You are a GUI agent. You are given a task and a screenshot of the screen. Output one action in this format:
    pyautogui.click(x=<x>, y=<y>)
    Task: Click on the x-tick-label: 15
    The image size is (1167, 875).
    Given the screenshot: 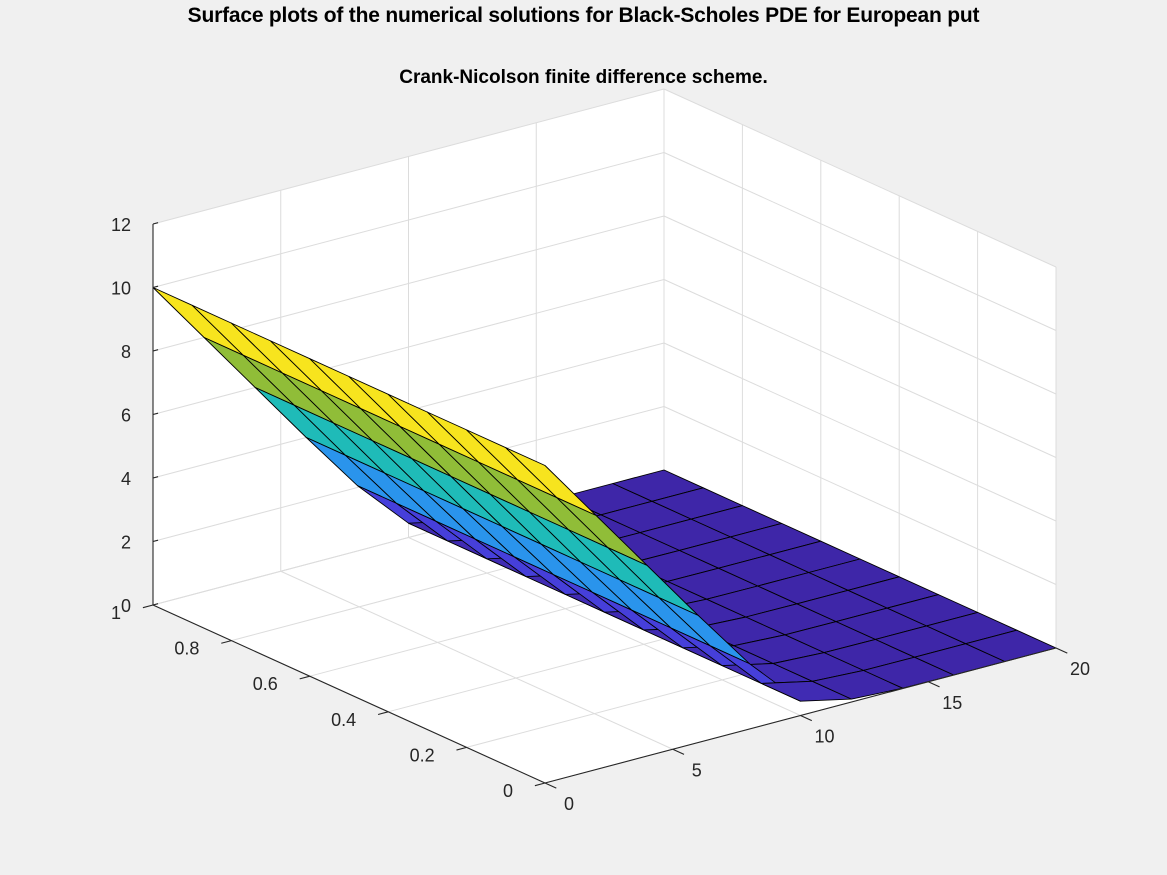 What is the action you would take?
    pyautogui.click(x=952, y=703)
    